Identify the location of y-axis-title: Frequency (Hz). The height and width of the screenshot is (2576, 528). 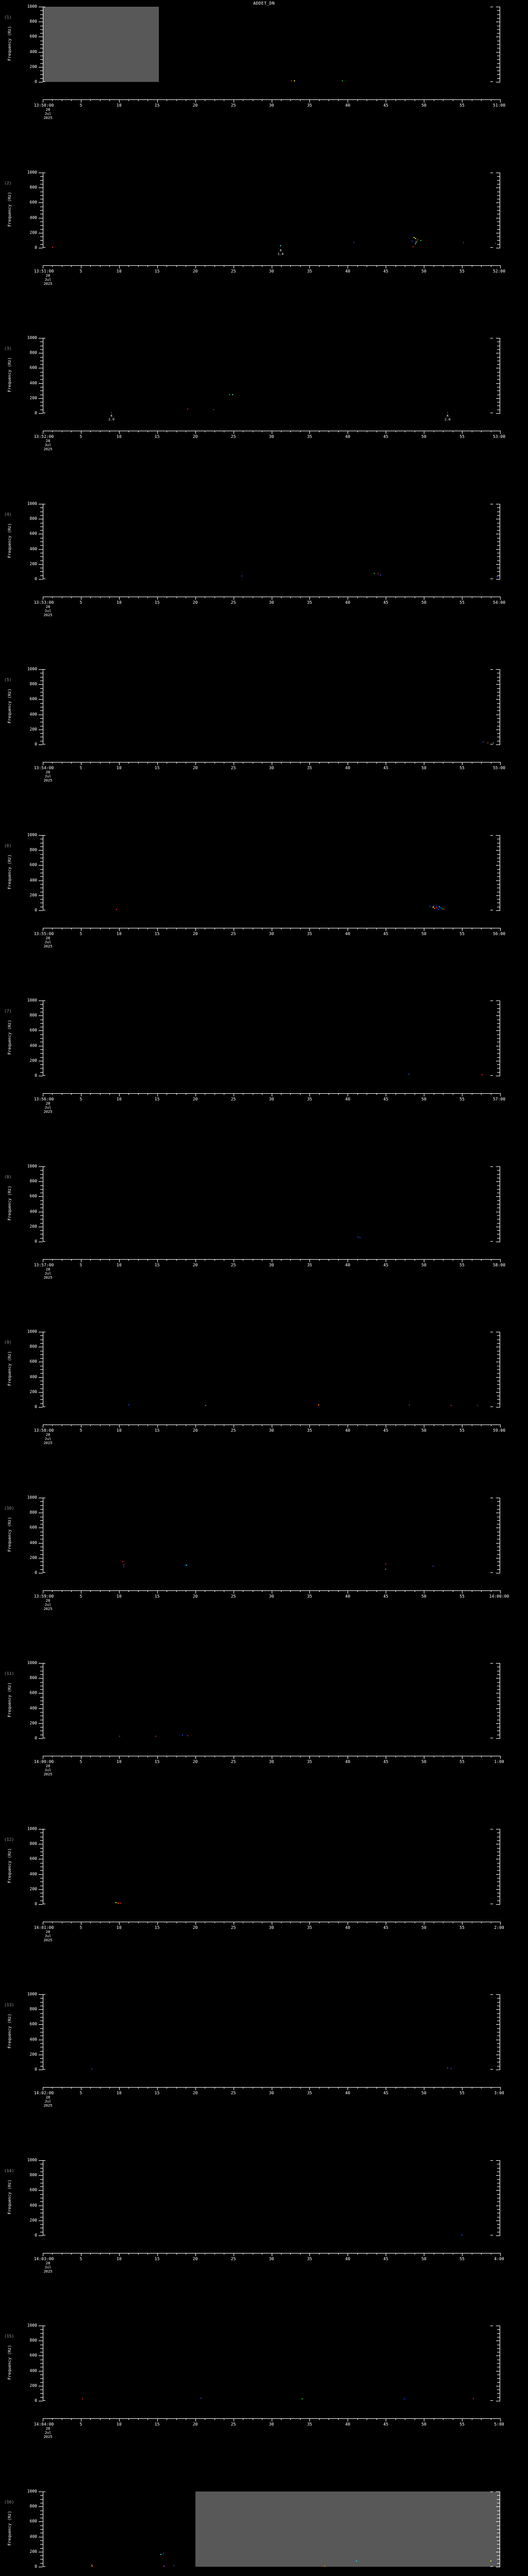
(9, 209).